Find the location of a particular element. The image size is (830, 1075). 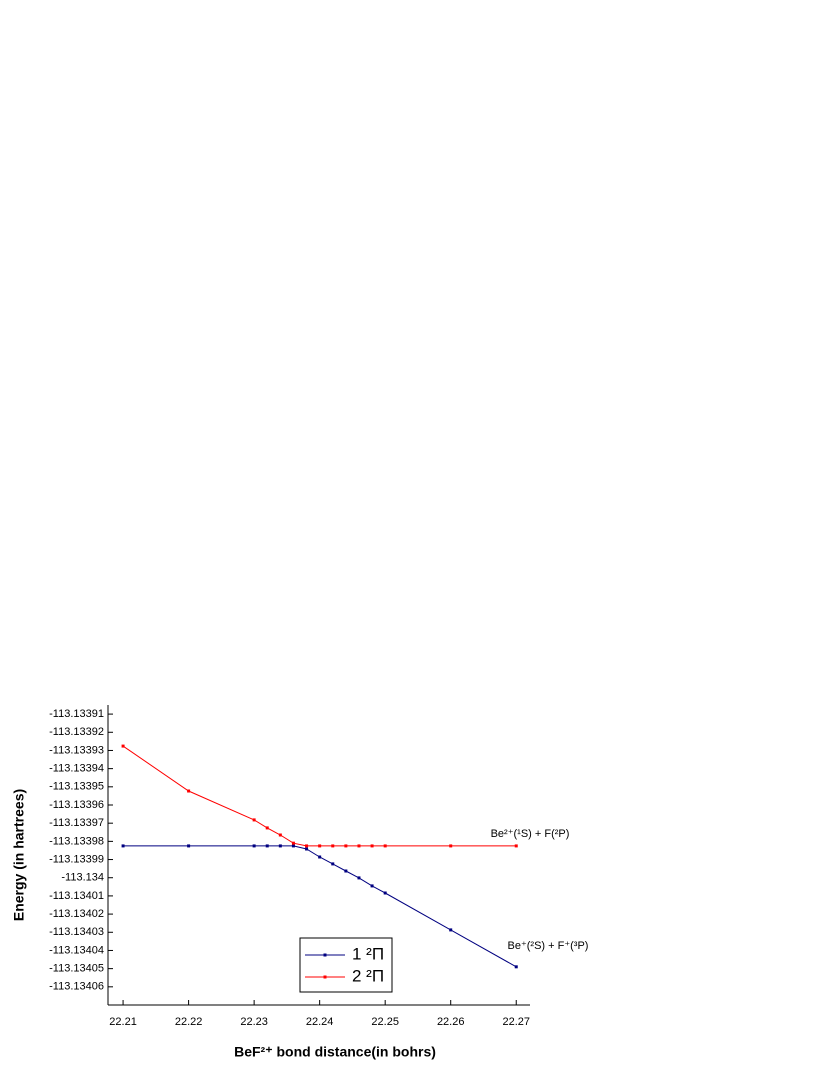

x-tick-label: 22.23 is located at coordinates (254, 1022).